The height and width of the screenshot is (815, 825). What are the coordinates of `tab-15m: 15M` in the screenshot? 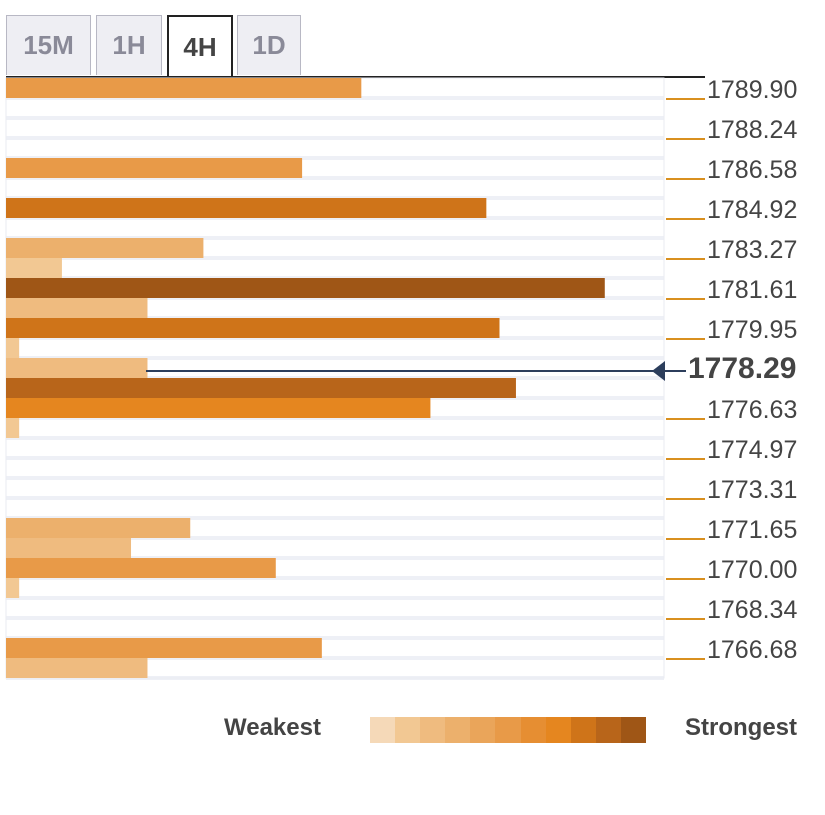 It's located at (48, 45).